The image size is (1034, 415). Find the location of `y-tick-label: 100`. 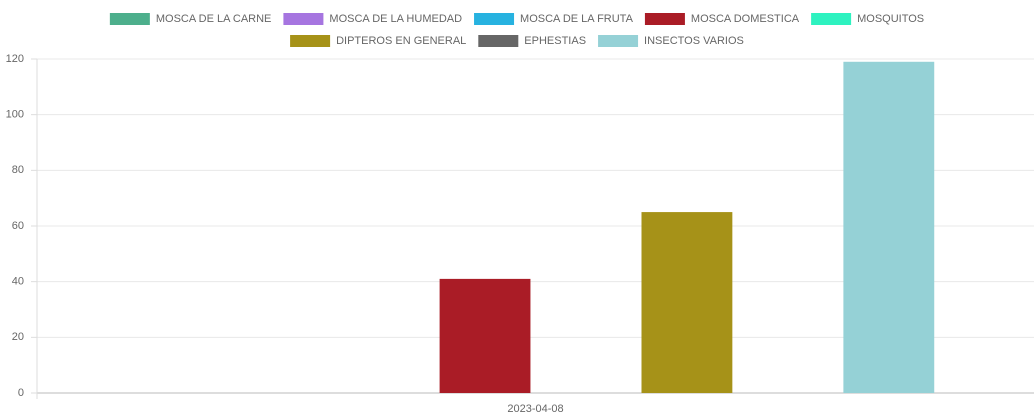

y-tick-label: 100 is located at coordinates (15, 115).